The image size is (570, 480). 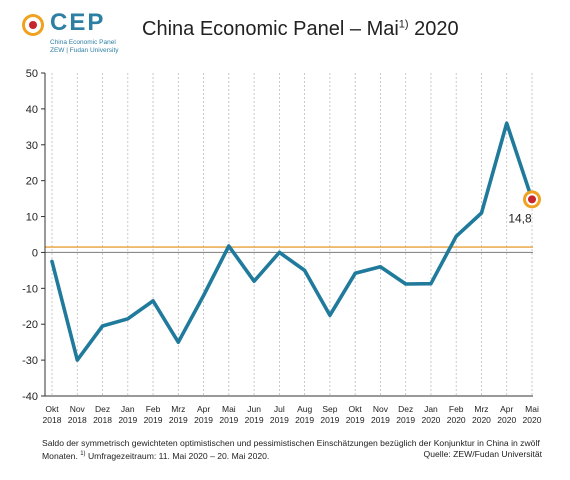 What do you see at coordinates (32, 182) in the screenshot?
I see `y-tick-label: 20` at bounding box center [32, 182].